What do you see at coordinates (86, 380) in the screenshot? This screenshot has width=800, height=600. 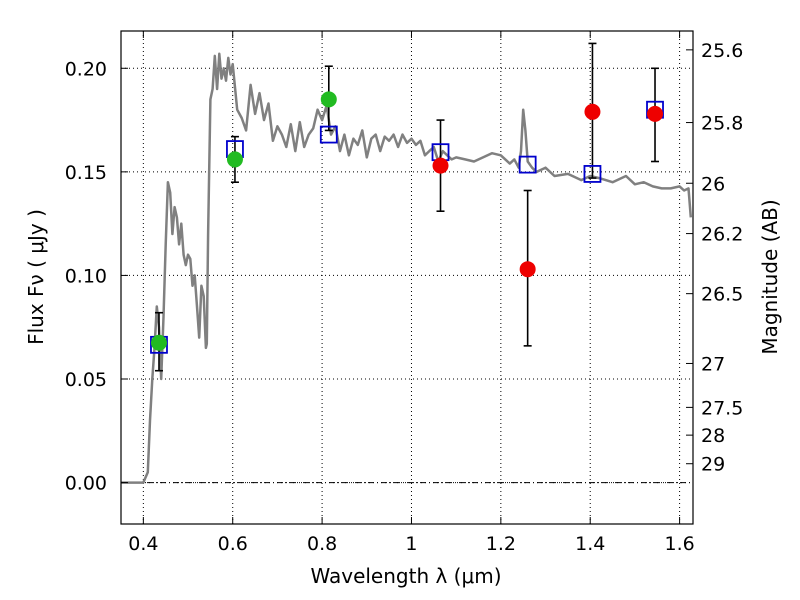 I see `y-tick-label: 0.05` at bounding box center [86, 380].